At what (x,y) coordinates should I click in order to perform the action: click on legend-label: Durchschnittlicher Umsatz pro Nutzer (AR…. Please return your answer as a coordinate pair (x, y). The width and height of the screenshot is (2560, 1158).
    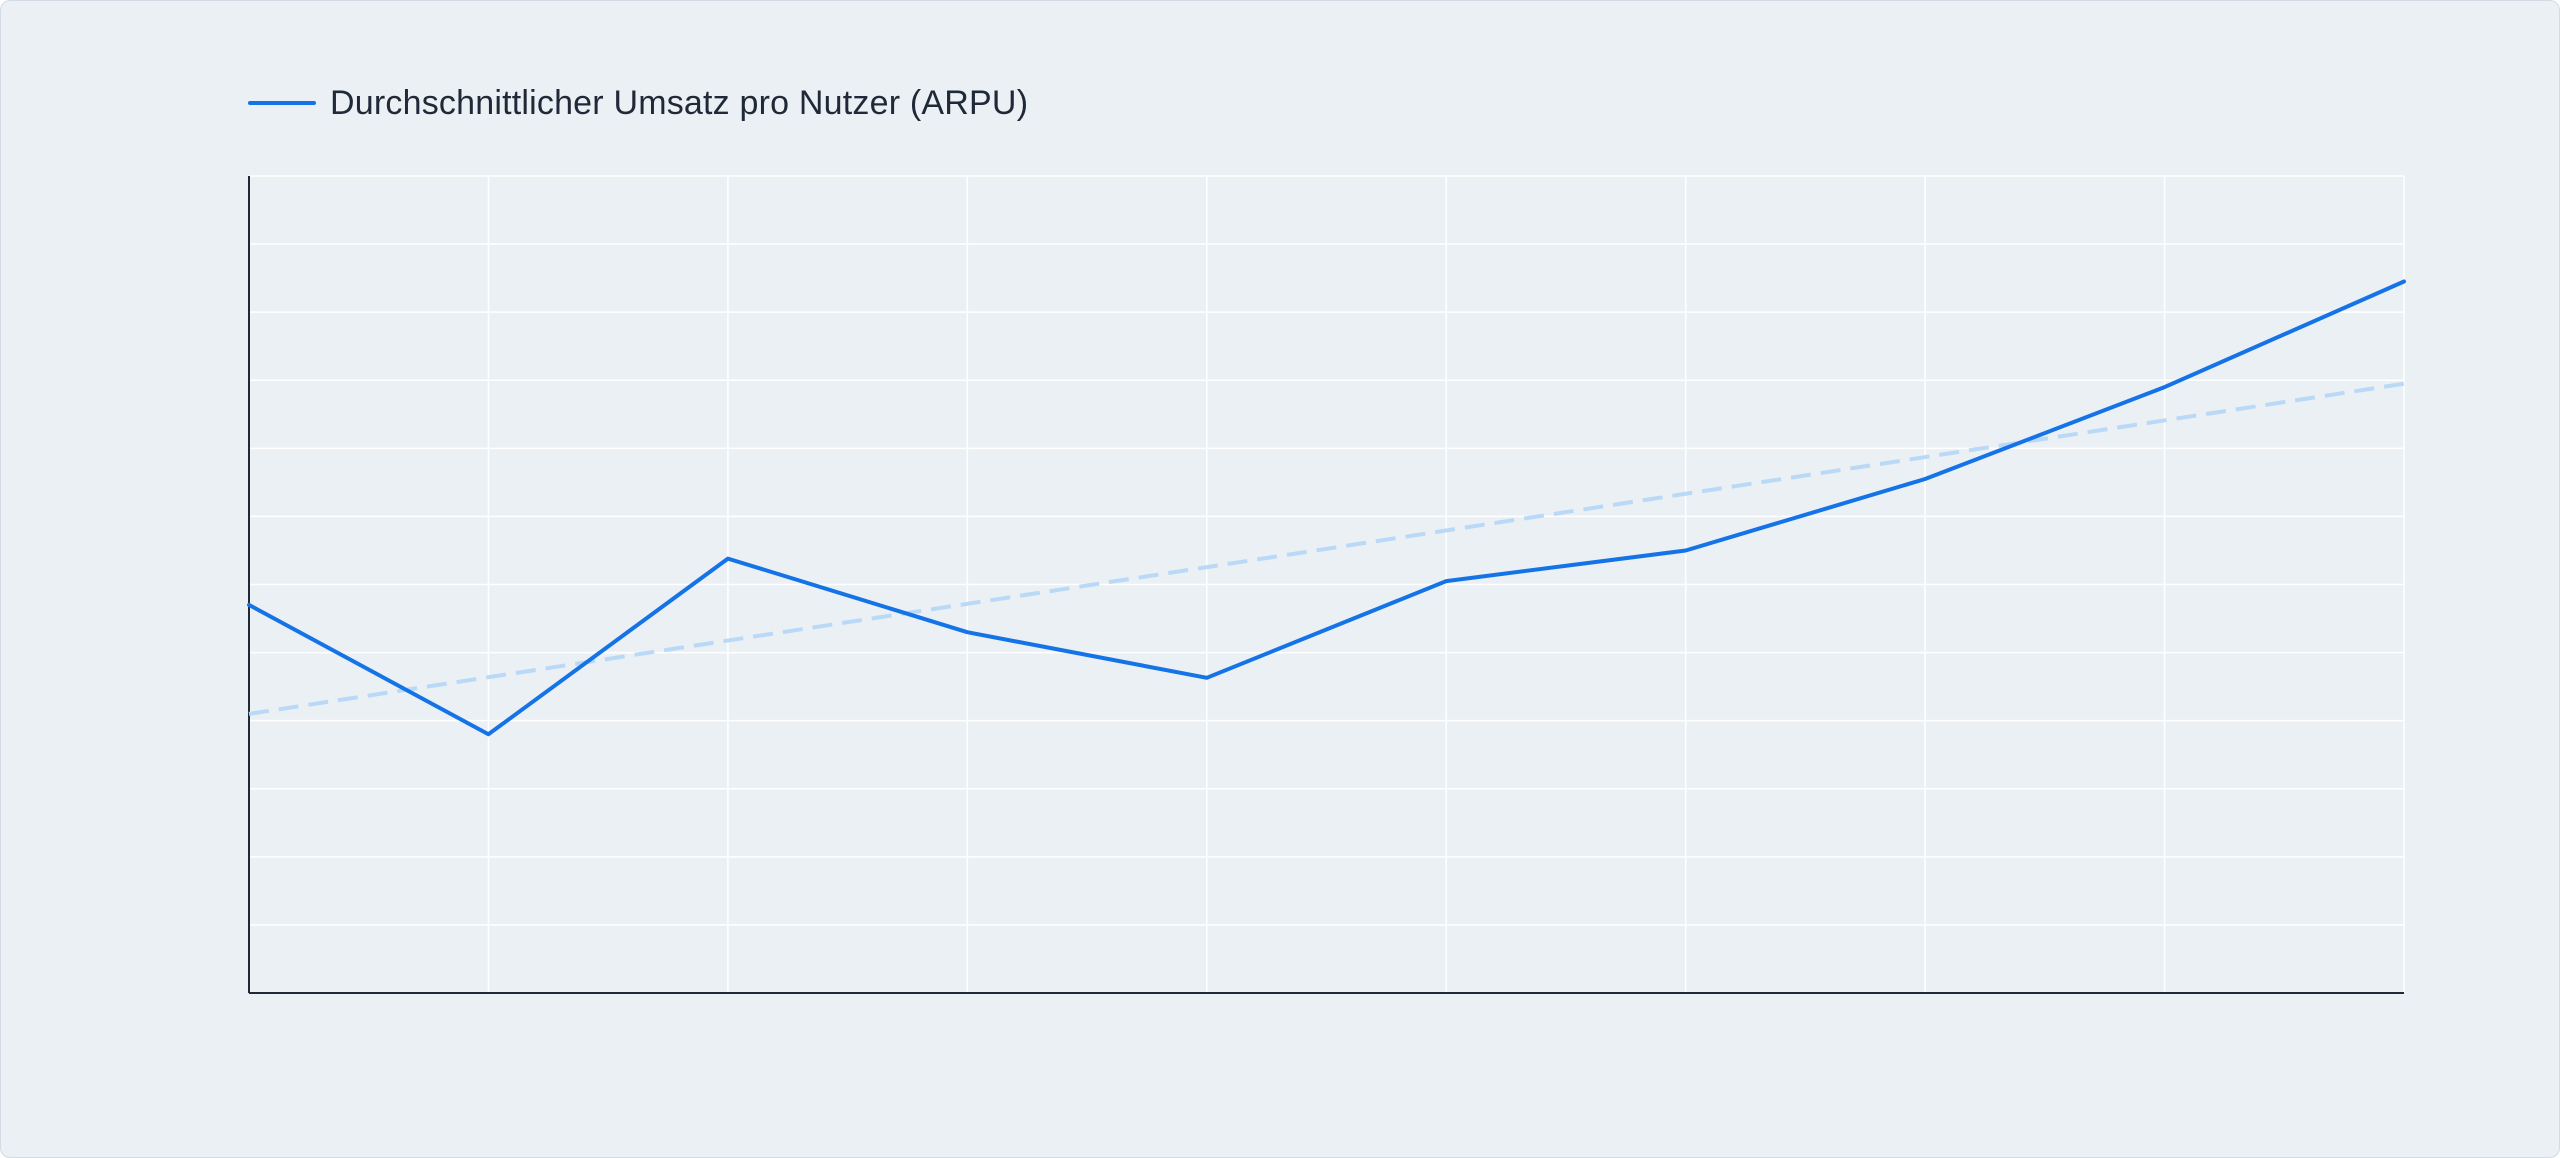
    Looking at the image, I should click on (679, 102).